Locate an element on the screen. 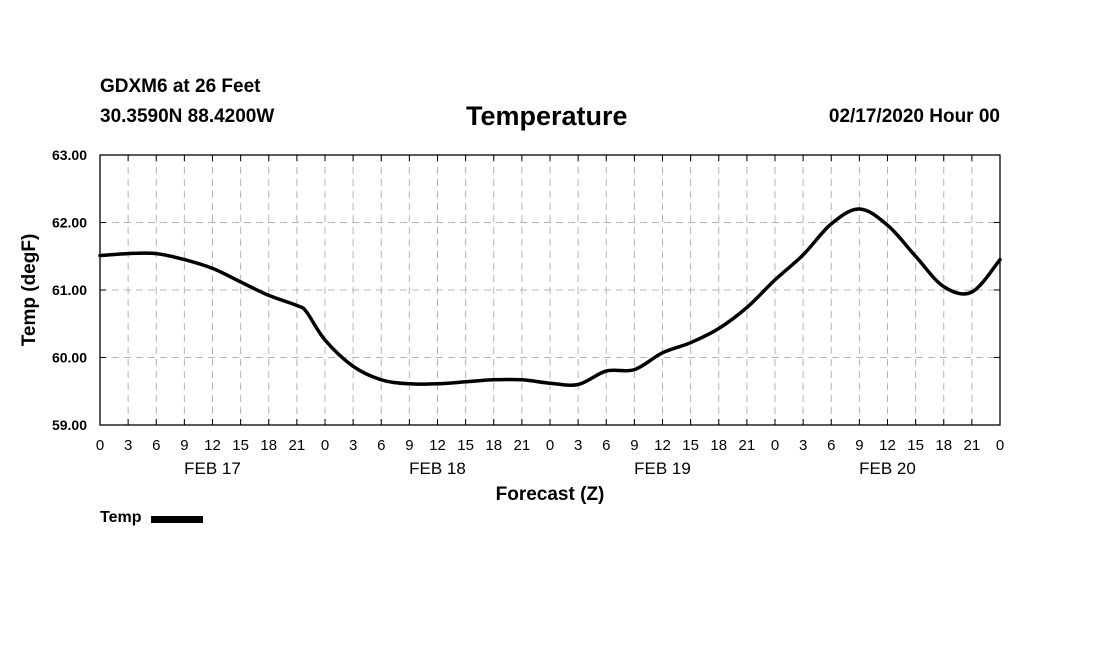  day-label: FEB 19 is located at coordinates (662, 468).